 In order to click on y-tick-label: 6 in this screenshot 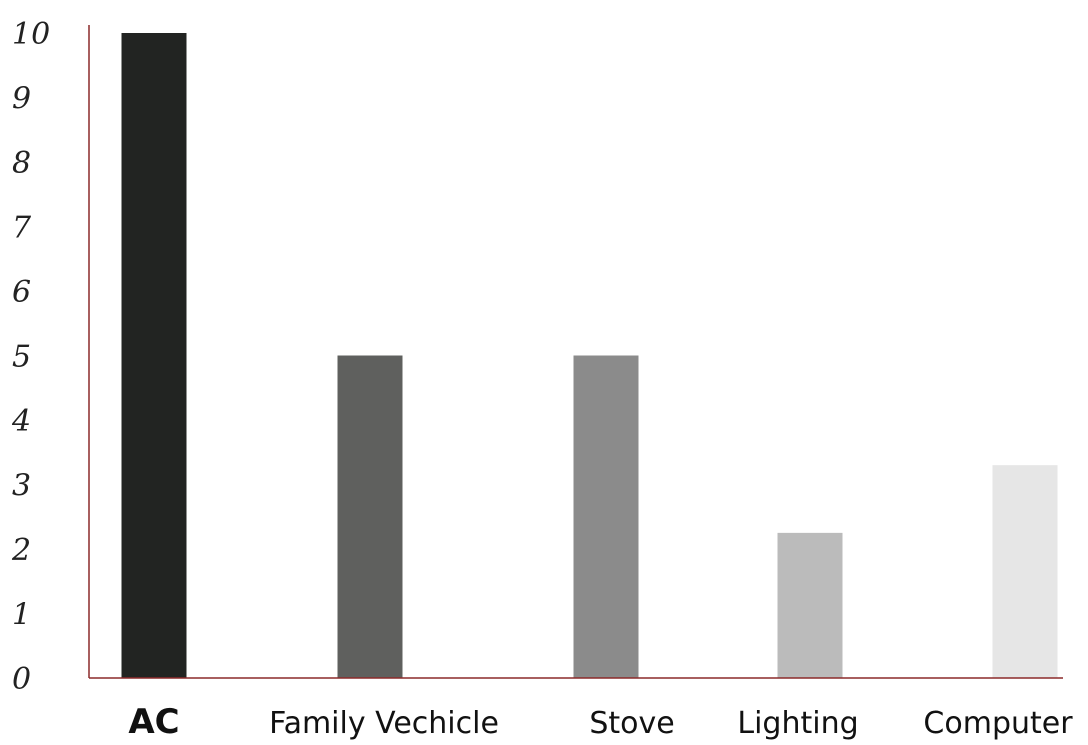, I will do `click(21, 292)`.